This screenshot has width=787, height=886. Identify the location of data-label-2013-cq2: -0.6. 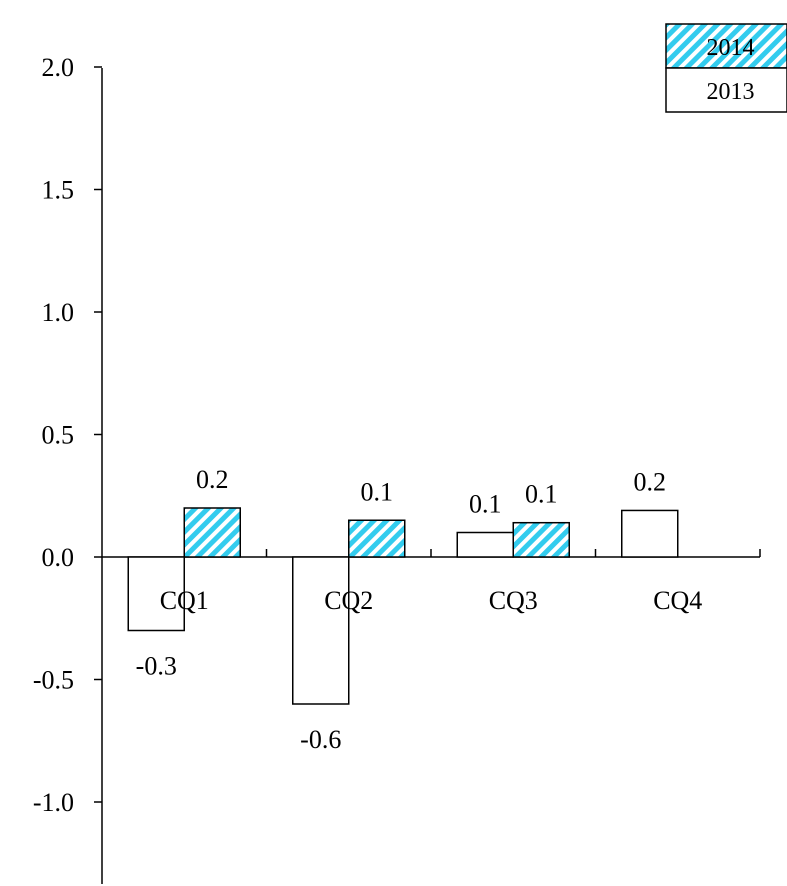
(320, 739).